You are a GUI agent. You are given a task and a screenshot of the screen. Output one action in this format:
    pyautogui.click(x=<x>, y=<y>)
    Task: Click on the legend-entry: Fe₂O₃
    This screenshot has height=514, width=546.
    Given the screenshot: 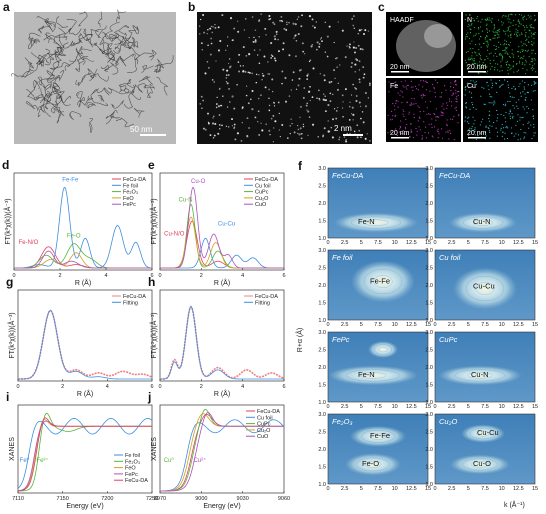 What is the action you would take?
    pyautogui.click(x=132, y=462)
    